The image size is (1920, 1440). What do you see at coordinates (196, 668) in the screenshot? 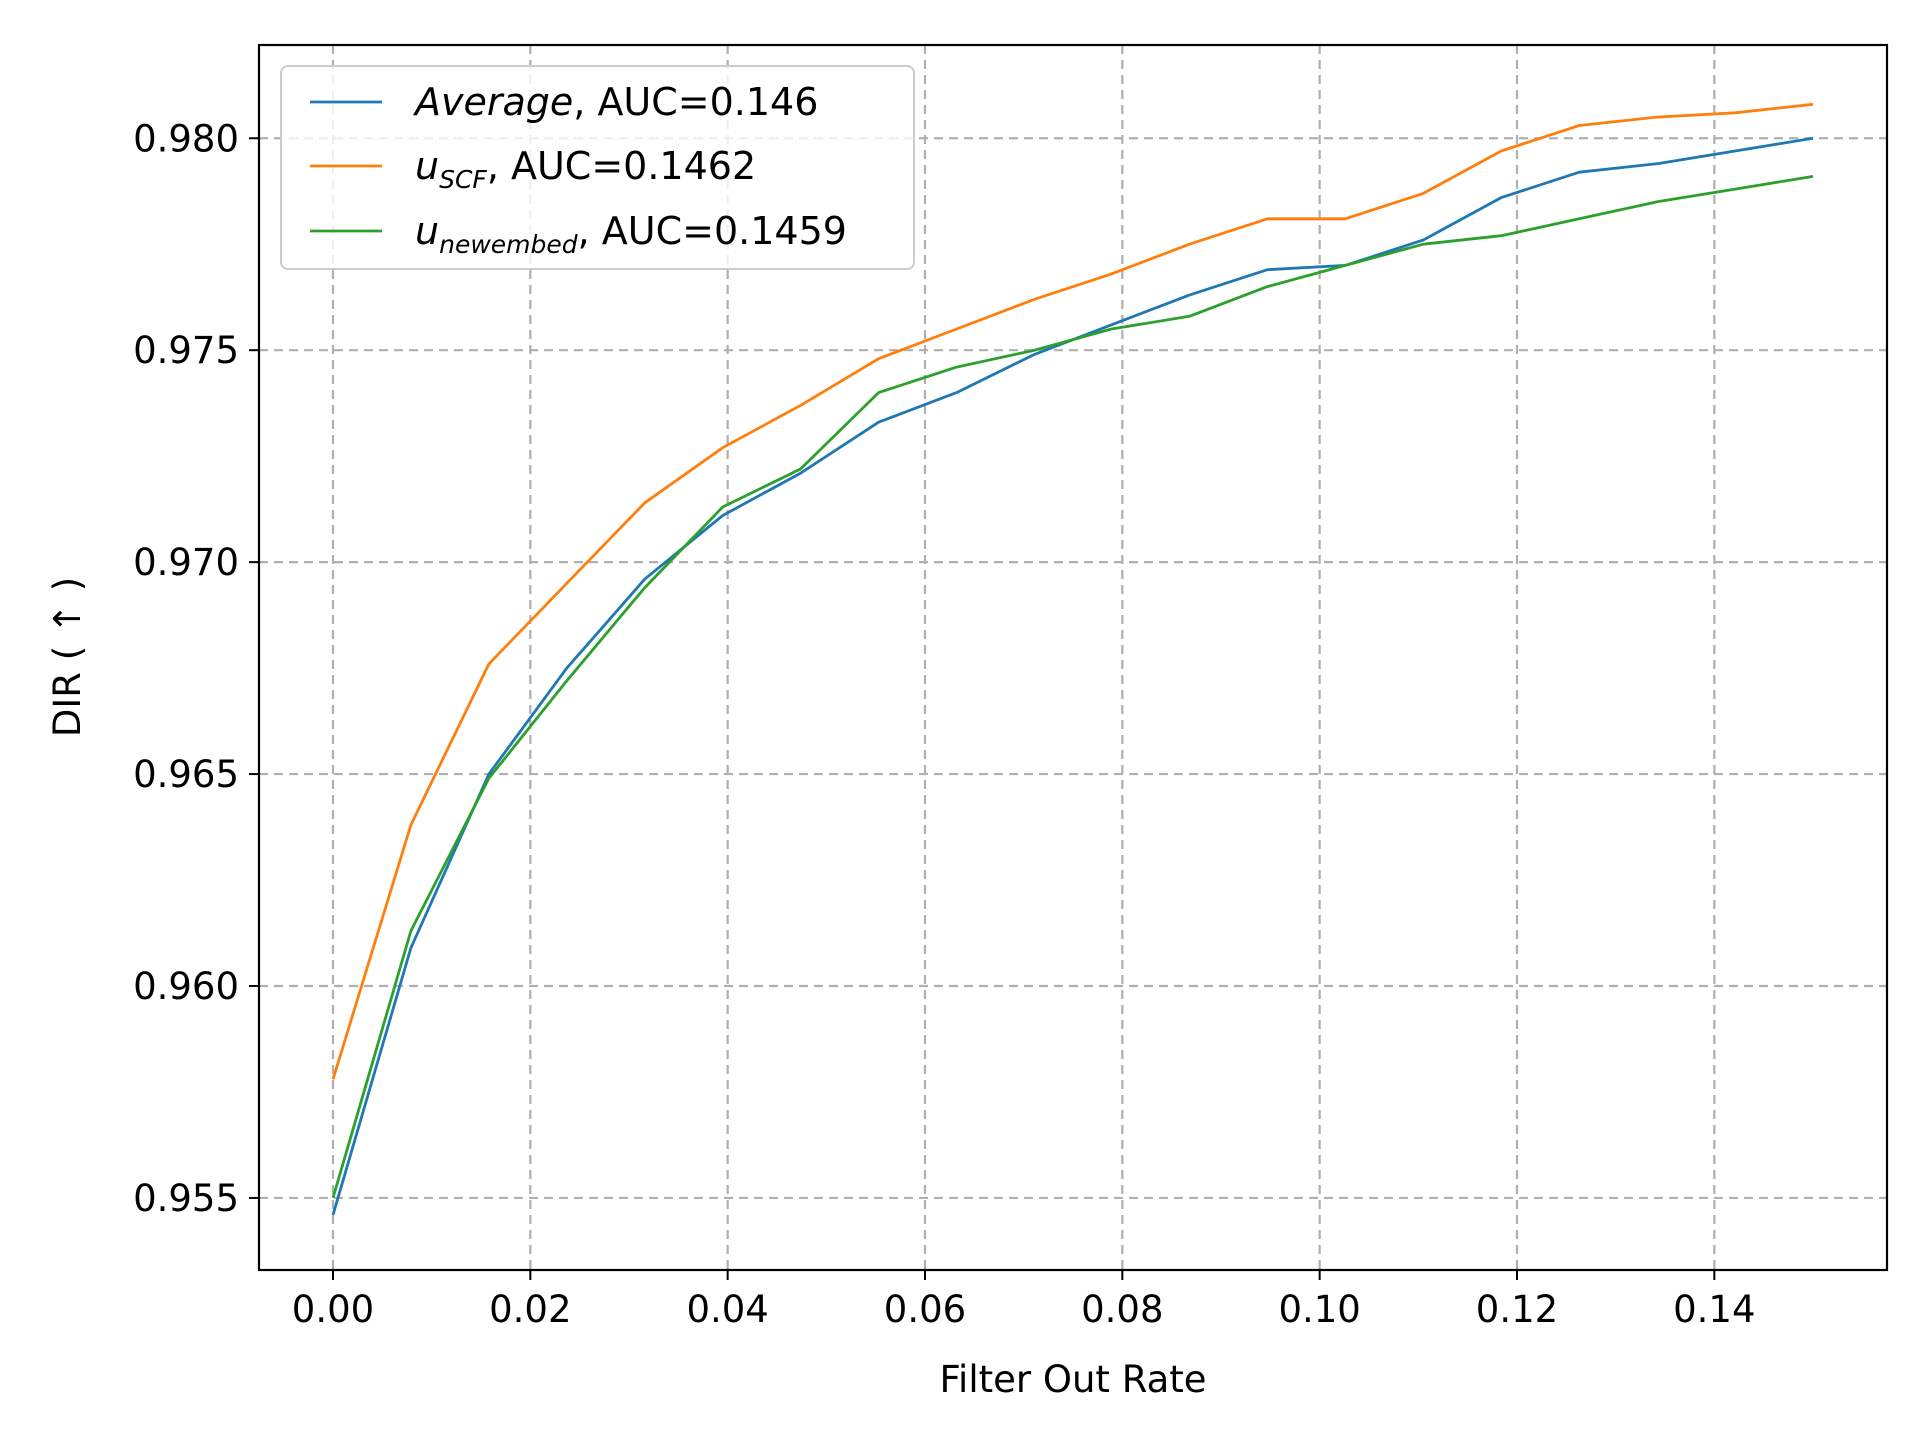
I see `y-axis-ticks: 0.955 0.960 0.965 0.970 0.975 0.980` at bounding box center [196, 668].